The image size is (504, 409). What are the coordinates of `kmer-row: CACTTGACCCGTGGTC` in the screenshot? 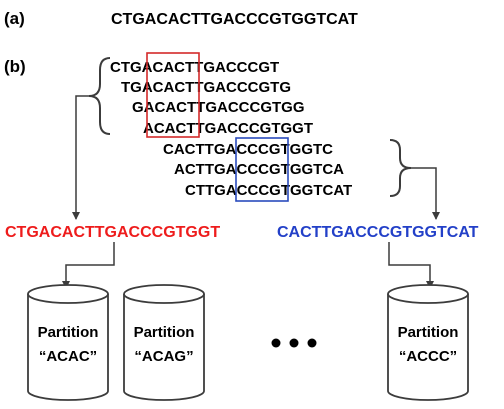 It's located at (248, 149).